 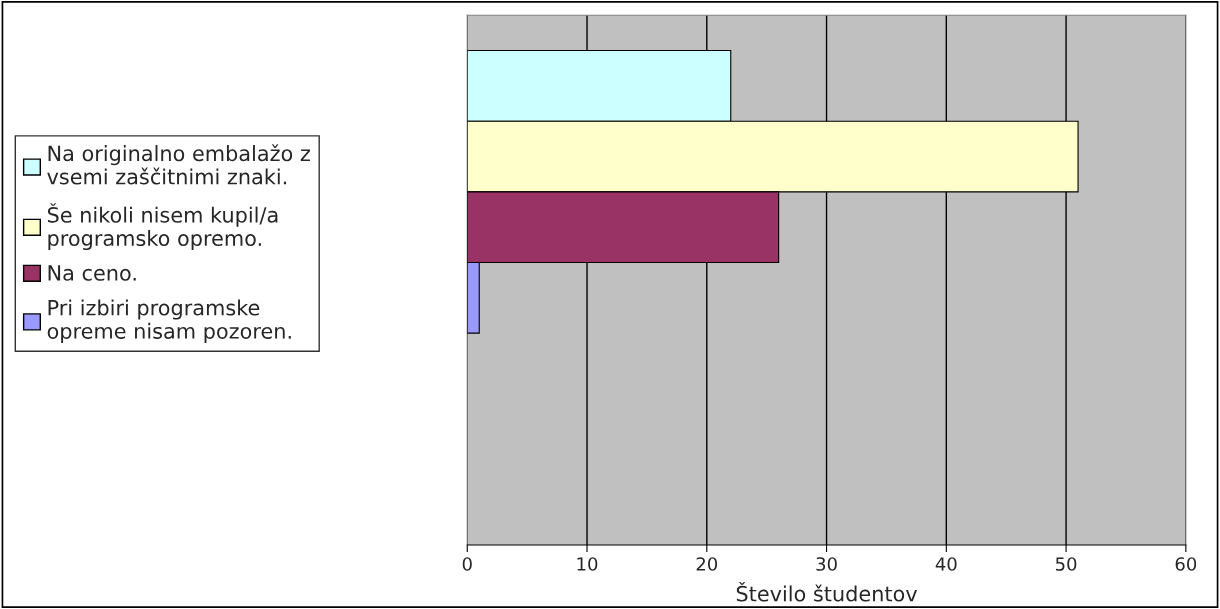 I want to click on legend-label: Na ceno., so click(x=92, y=273).